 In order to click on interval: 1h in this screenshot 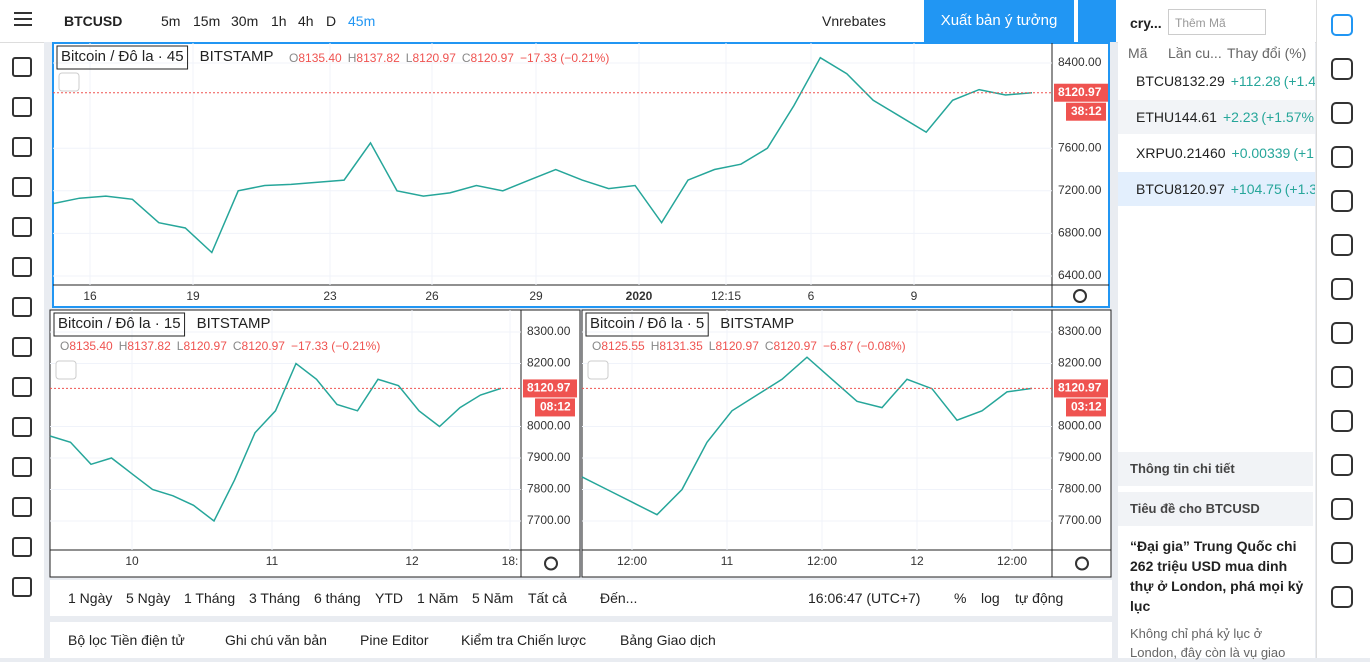, I will do `click(279, 21)`.